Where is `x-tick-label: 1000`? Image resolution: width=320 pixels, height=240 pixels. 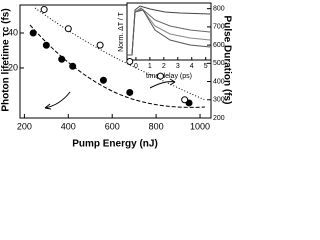 x-tick-label: 1000 is located at coordinates (200, 126).